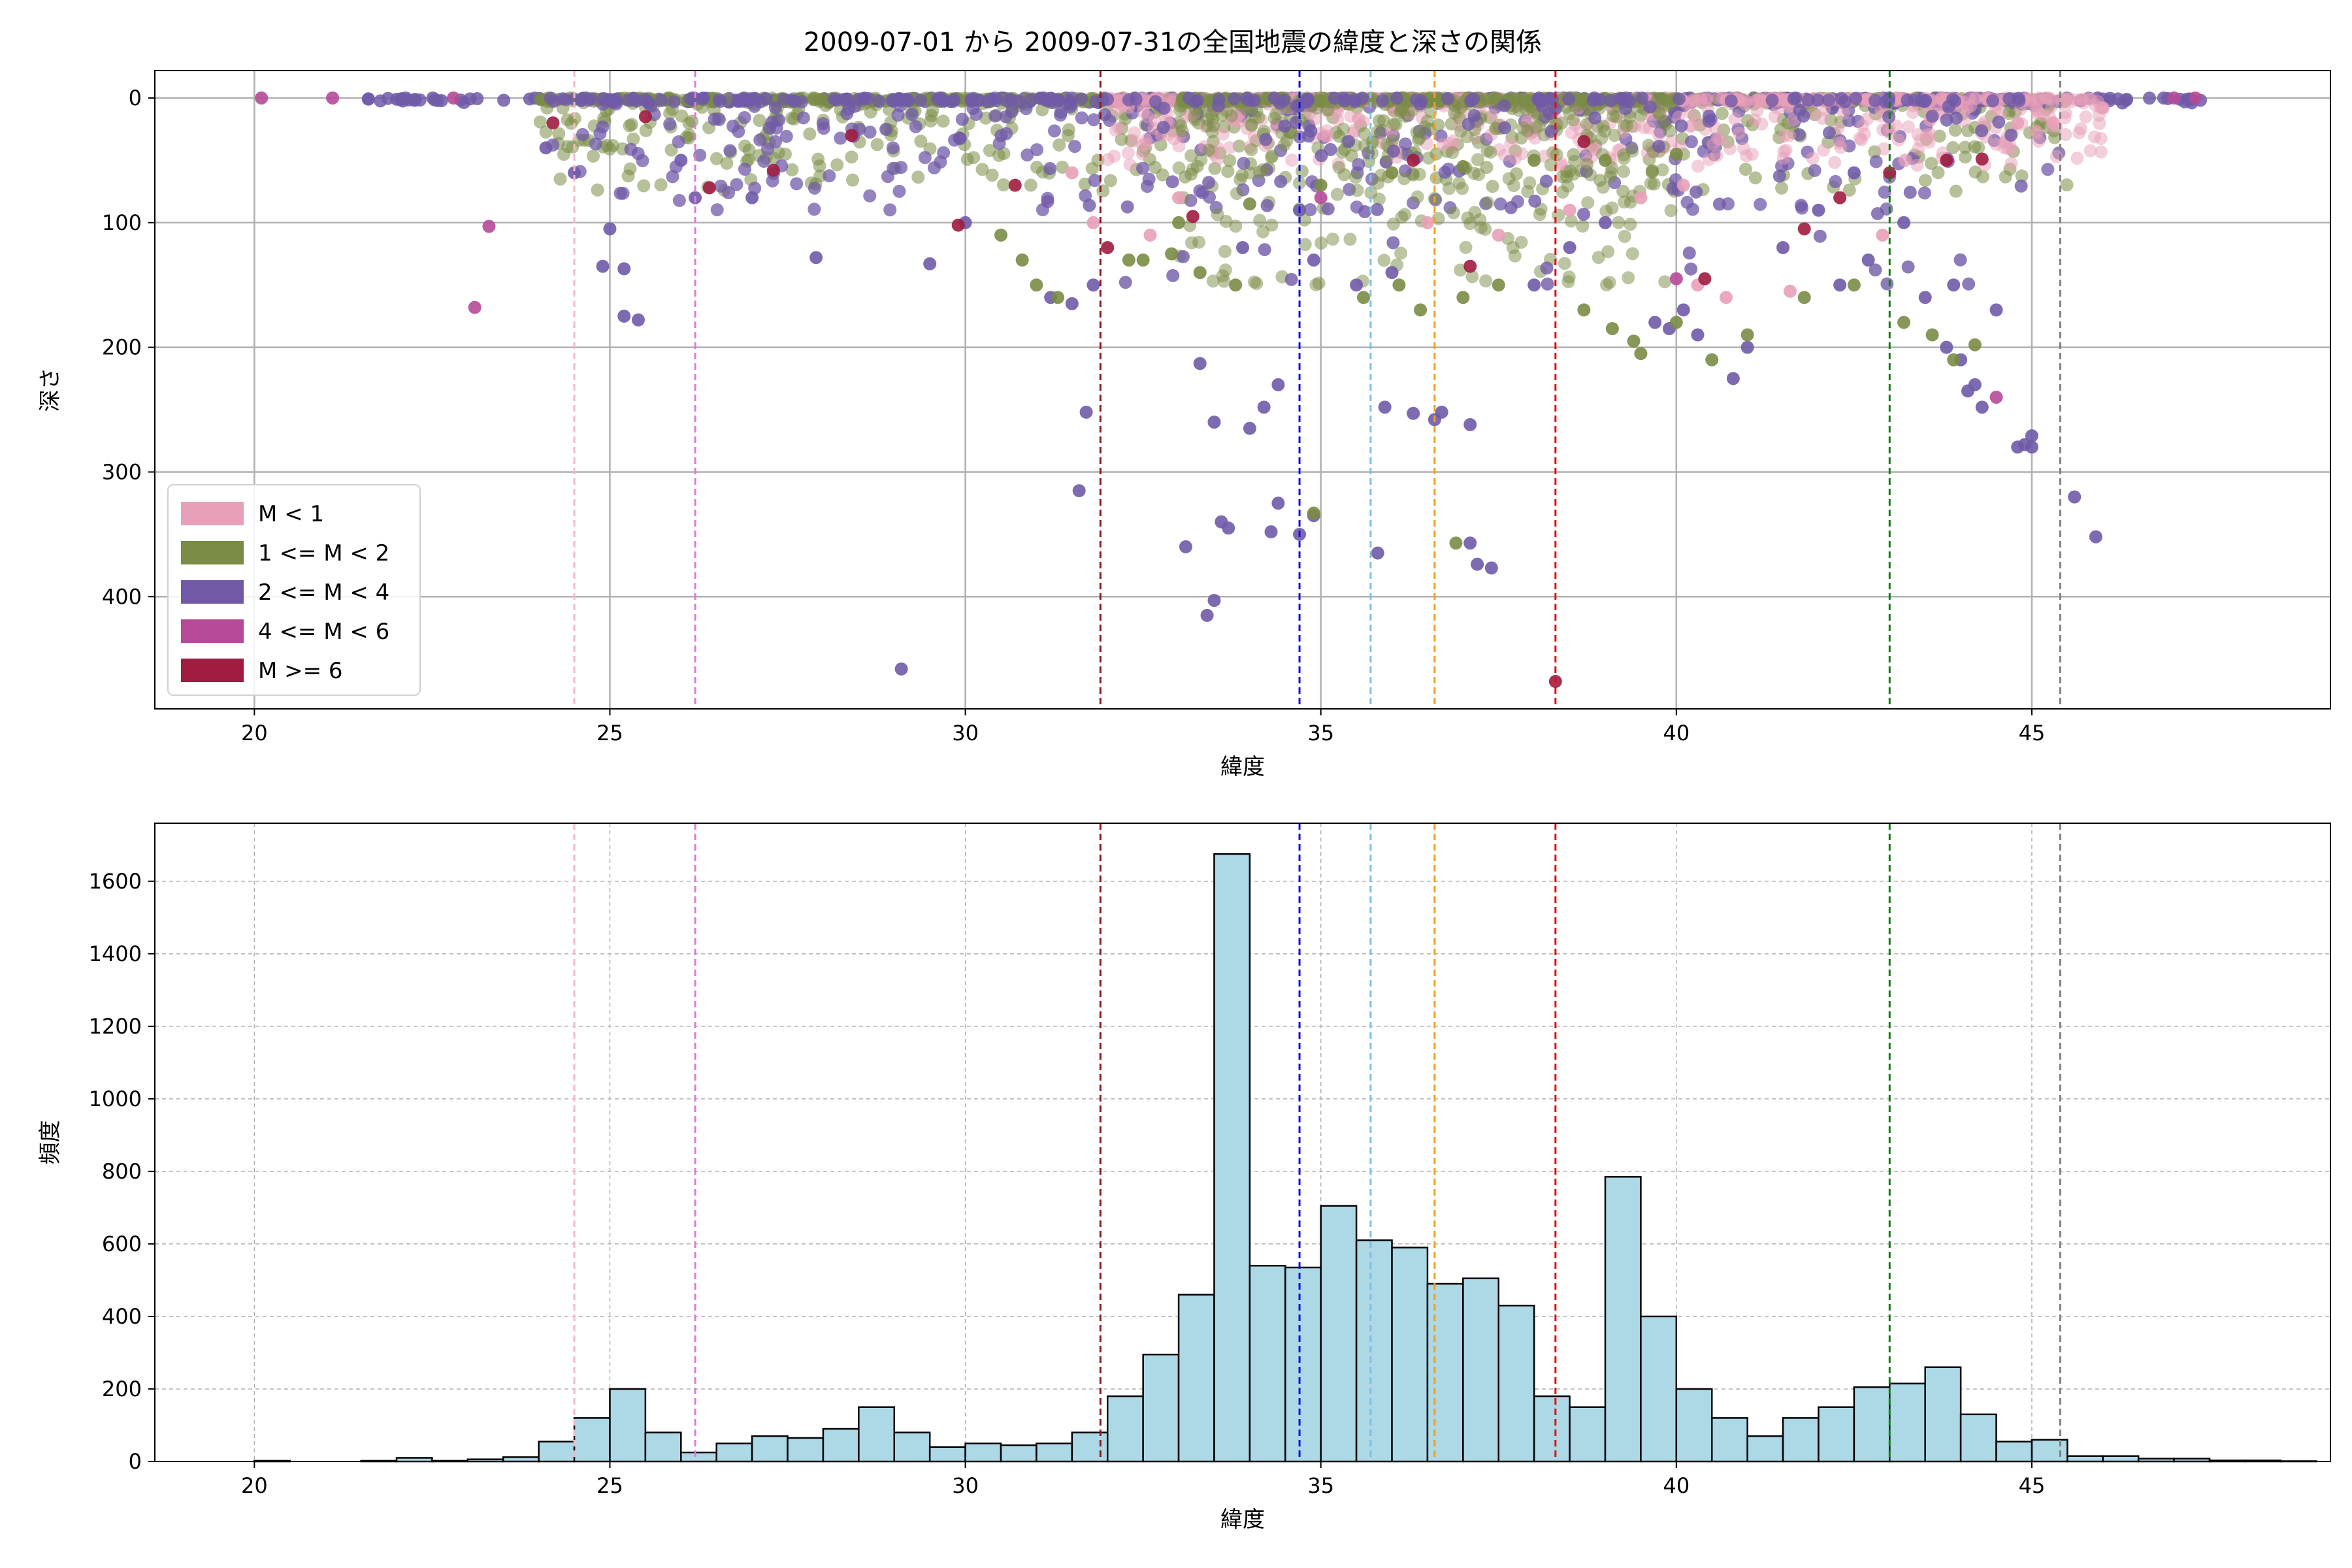 The image size is (2352, 1568). What do you see at coordinates (1320, 1485) in the screenshot?
I see `x-tick-label: 35` at bounding box center [1320, 1485].